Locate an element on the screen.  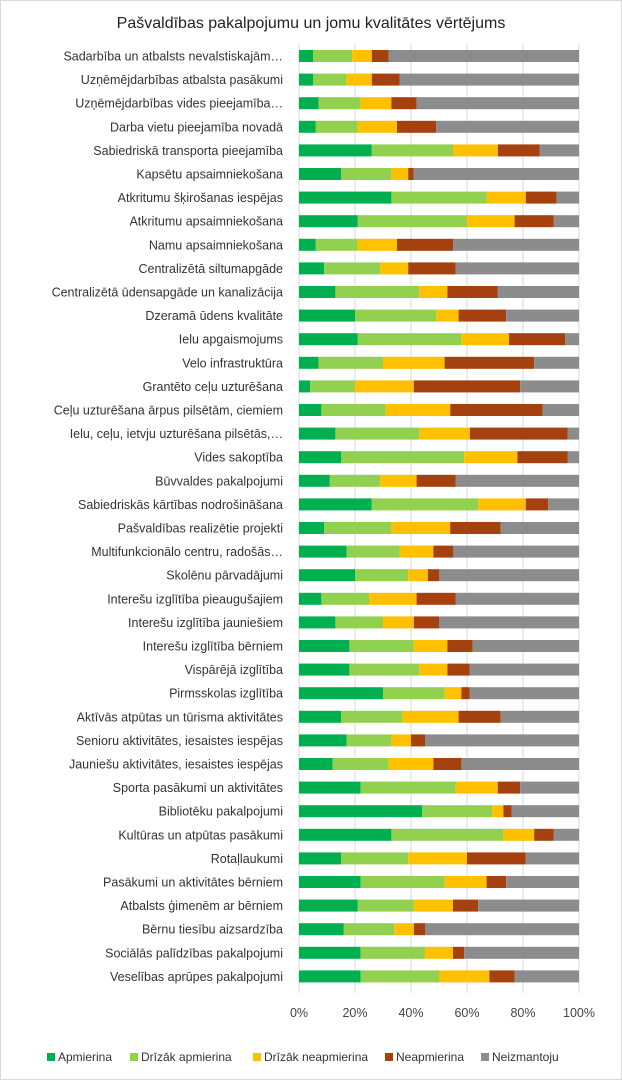
category-label: Velo infrastruktūra is located at coordinates (232, 363).